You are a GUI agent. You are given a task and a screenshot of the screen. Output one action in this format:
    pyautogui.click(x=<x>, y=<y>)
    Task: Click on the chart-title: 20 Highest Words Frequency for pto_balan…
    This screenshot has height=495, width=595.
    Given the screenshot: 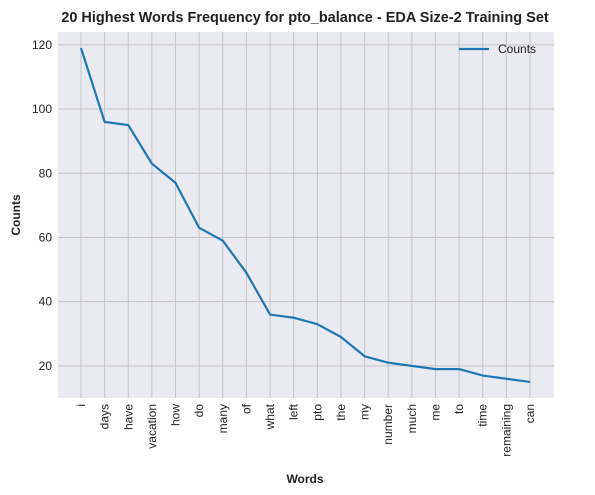 What is the action you would take?
    pyautogui.click(x=305, y=18)
    